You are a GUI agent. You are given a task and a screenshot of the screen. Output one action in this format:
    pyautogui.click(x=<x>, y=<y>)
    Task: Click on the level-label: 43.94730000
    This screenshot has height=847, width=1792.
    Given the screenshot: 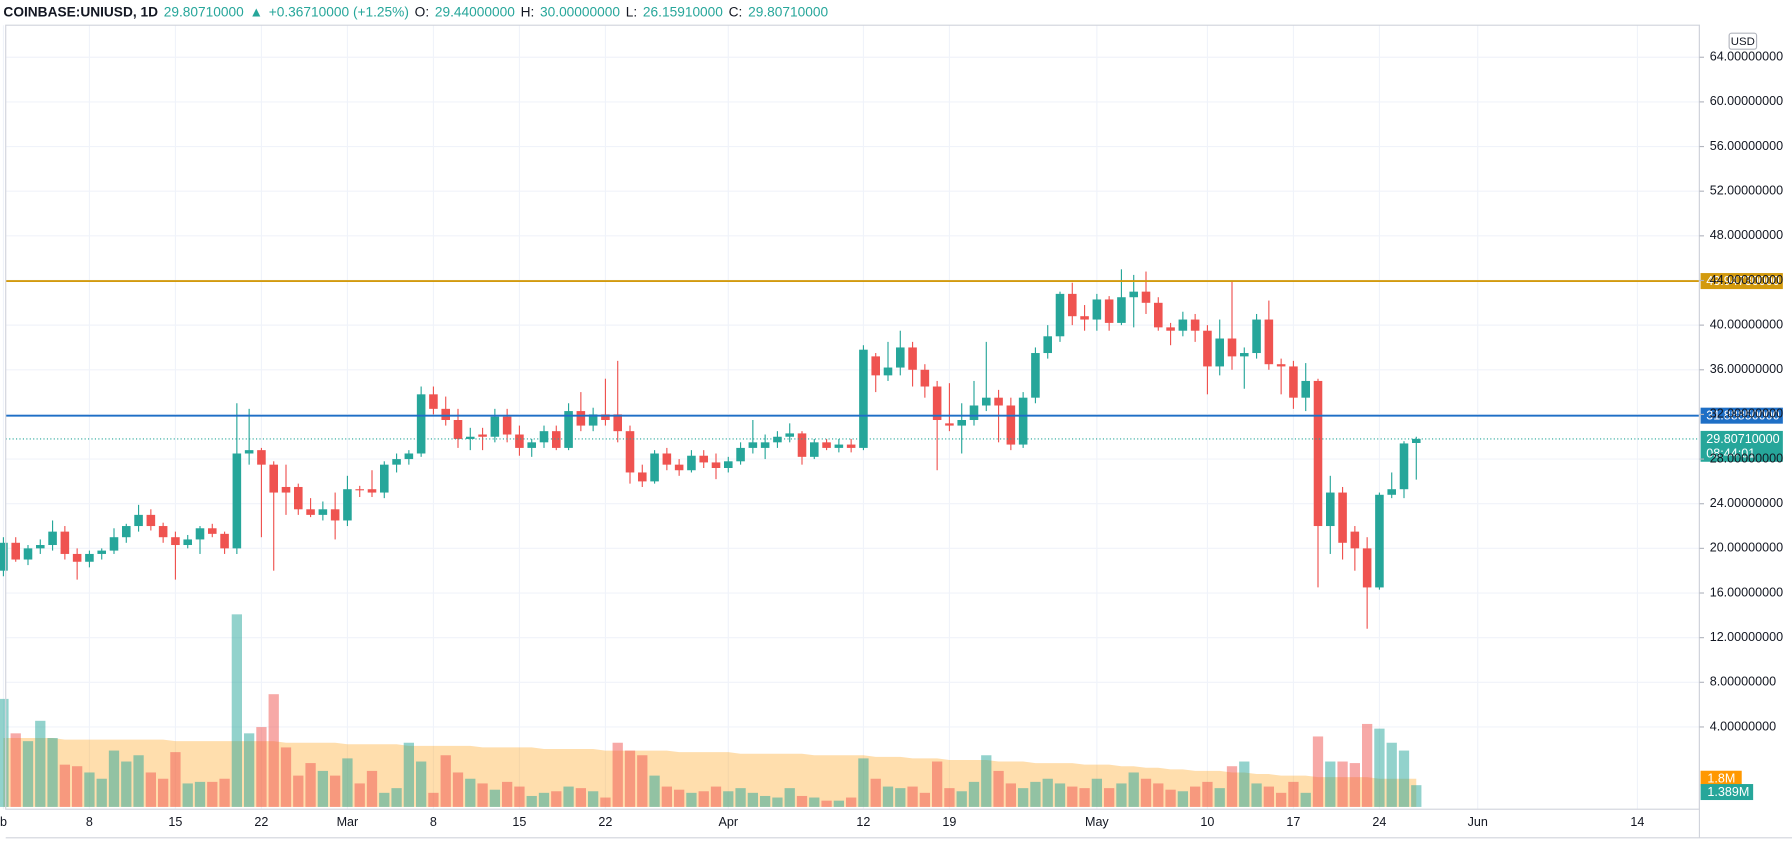 What is the action you would take?
    pyautogui.click(x=1742, y=281)
    